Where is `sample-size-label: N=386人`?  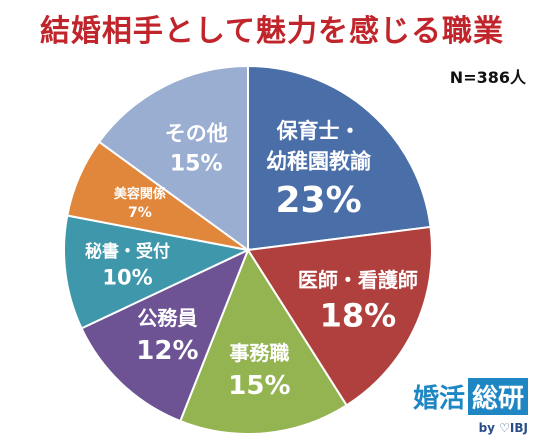
sample-size-label: N=386人 is located at coordinates (487, 77).